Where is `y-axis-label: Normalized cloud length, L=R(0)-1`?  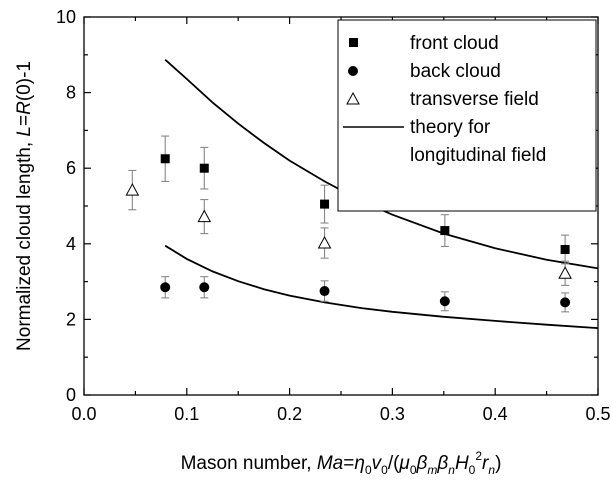 y-axis-label: Normalized cloud length, L=R(0)-1 is located at coordinates (24, 206).